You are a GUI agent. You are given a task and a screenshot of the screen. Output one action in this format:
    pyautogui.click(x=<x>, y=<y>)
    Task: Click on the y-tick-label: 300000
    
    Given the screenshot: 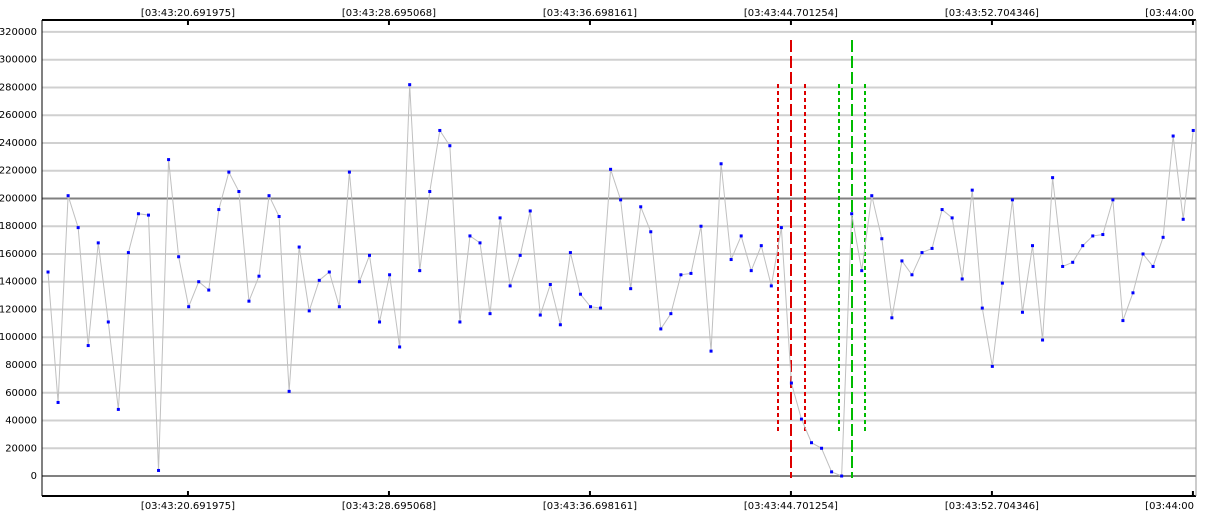 What is the action you would take?
    pyautogui.click(x=18, y=60)
    